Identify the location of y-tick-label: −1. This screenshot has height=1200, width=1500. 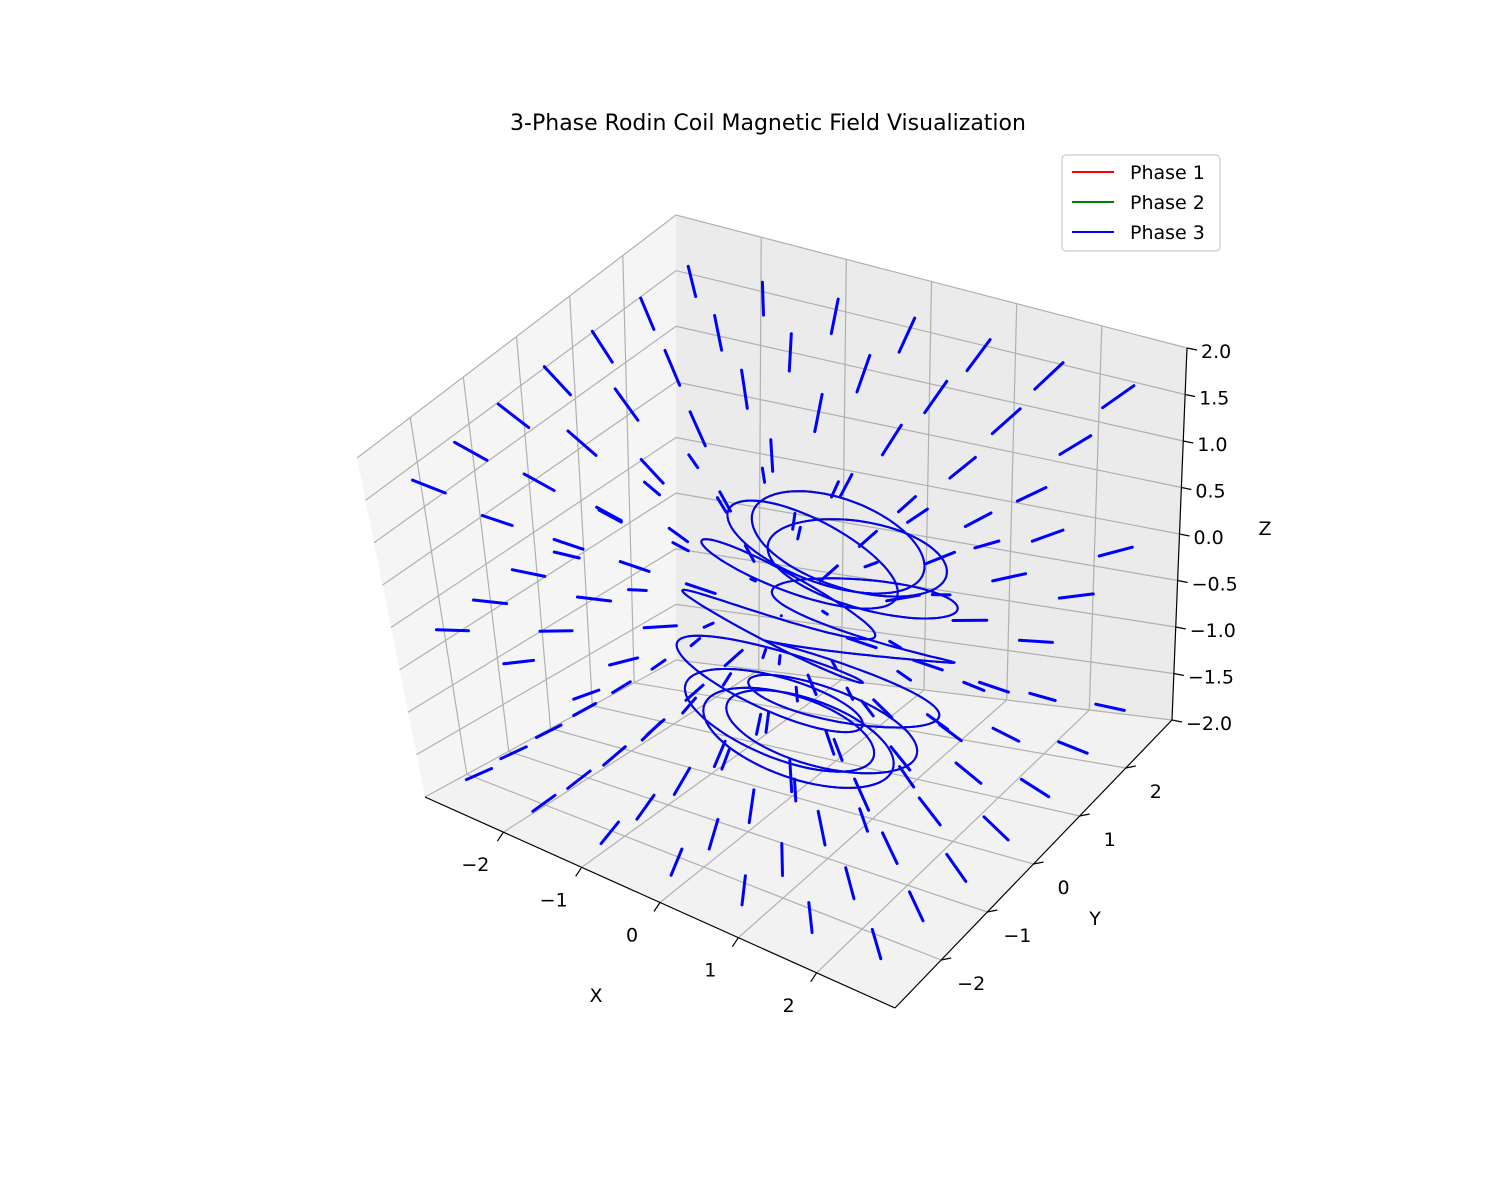
(1017, 936).